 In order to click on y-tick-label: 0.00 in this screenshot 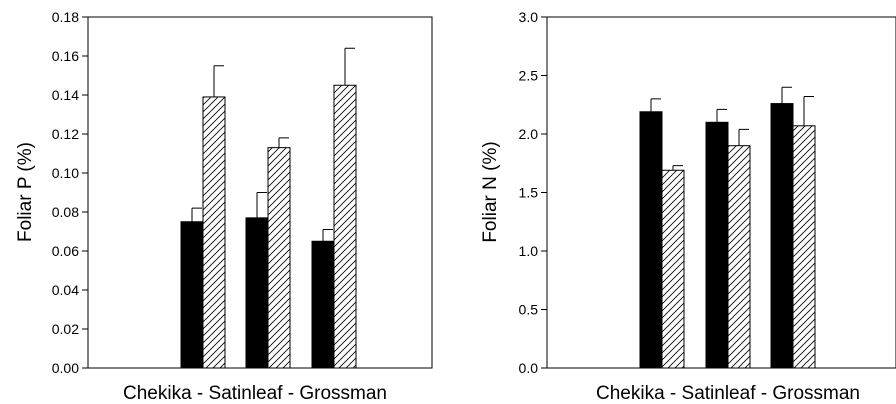, I will do `click(65, 368)`.